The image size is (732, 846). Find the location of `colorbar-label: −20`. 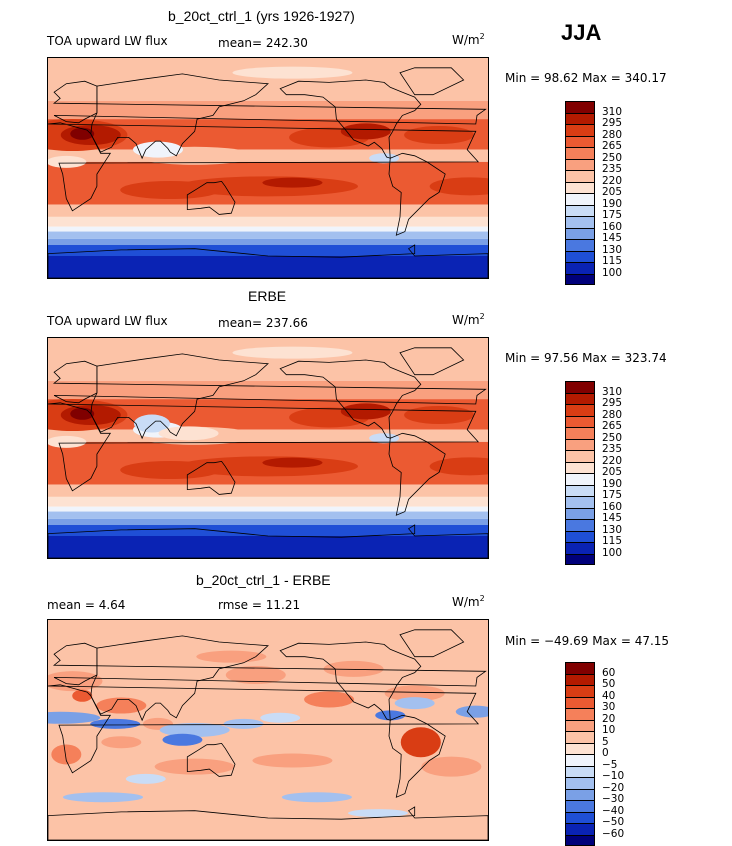

colorbar-label: −20 is located at coordinates (613, 787).